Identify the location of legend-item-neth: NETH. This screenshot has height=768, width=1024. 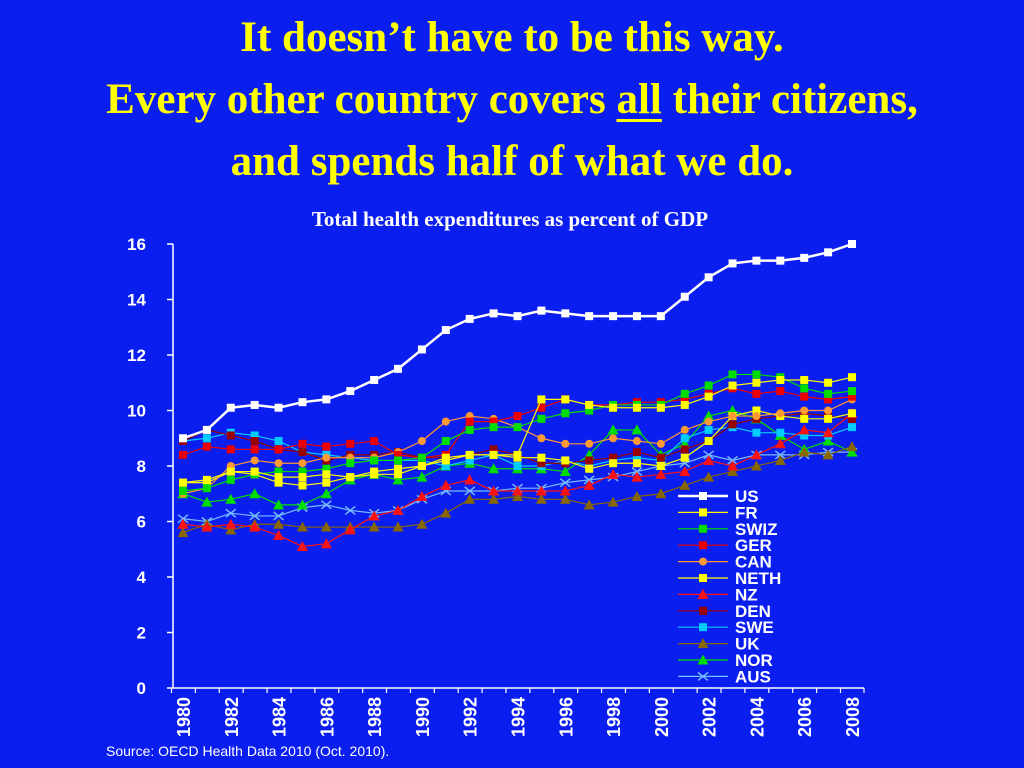
(729, 578).